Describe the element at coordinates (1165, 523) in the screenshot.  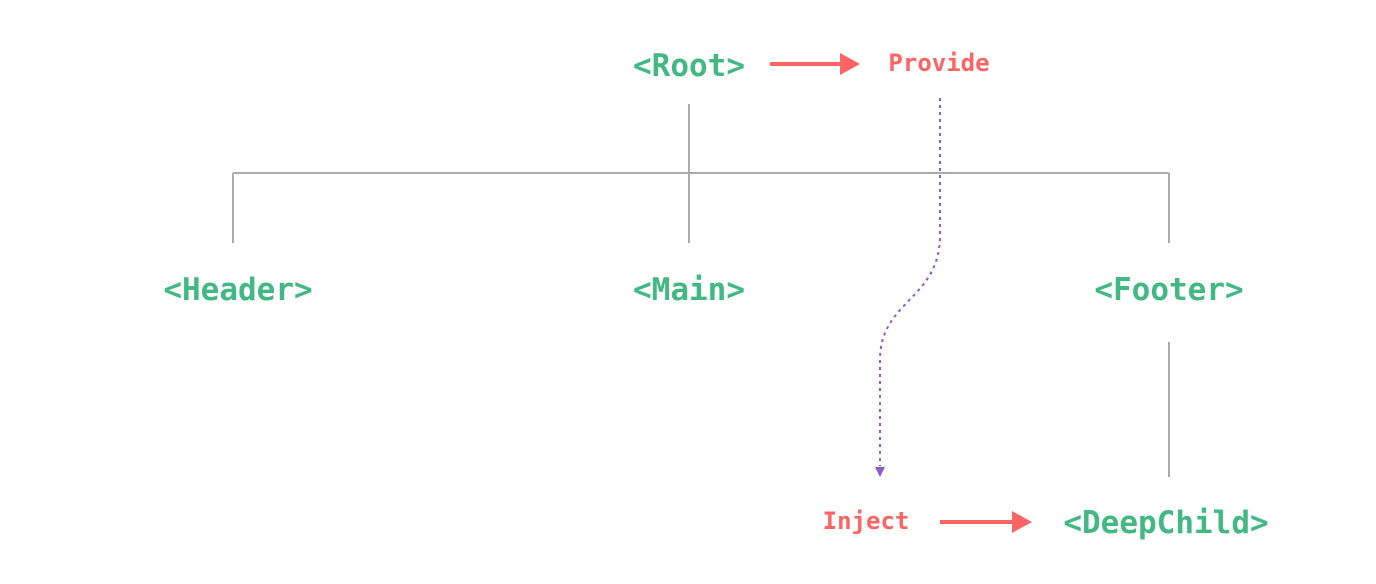
I see `node-deep-child: <DeepChild>` at that location.